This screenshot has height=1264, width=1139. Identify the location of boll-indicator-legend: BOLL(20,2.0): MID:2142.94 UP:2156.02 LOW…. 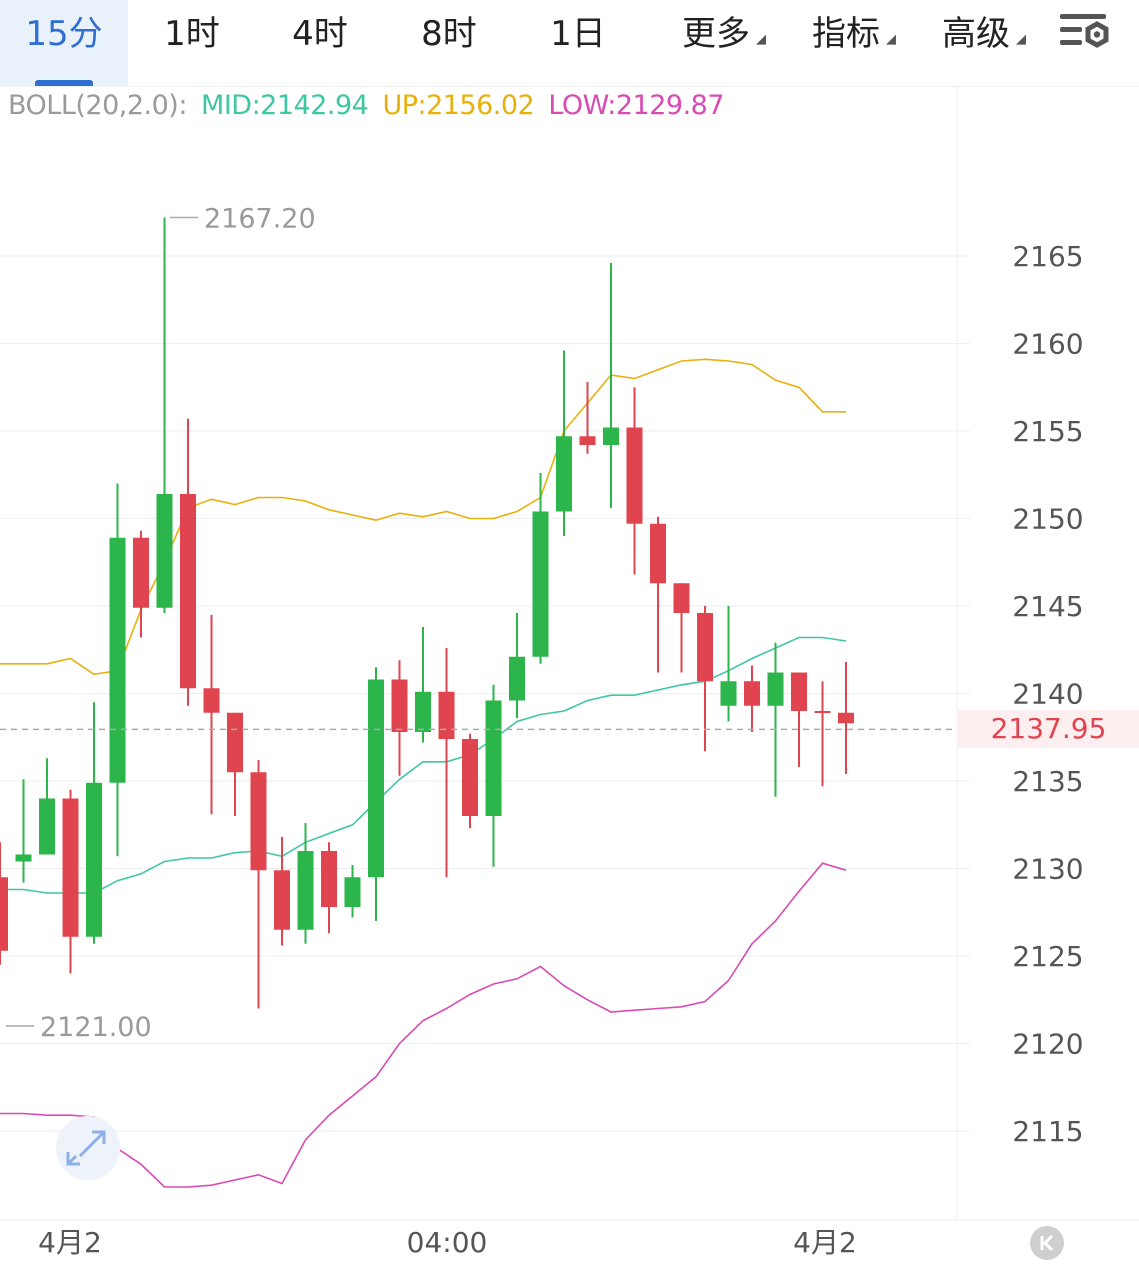
(369, 105).